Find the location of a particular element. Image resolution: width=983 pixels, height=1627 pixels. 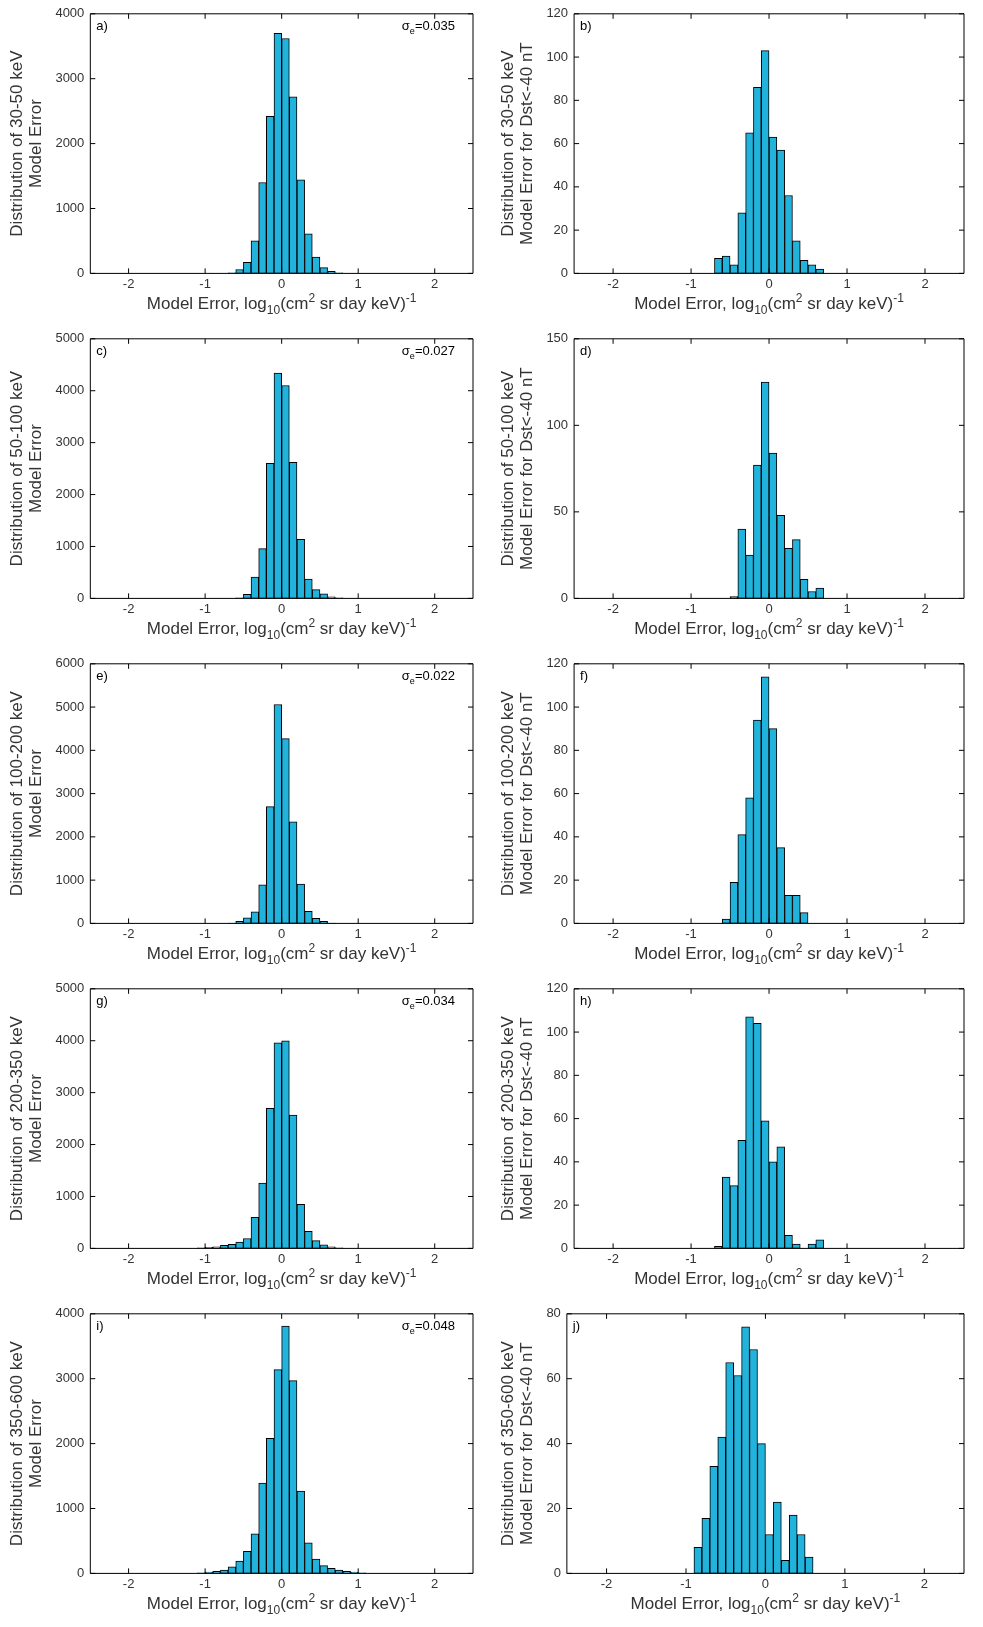

y-axis-title: Distribution of 100-200 keV Model Error is located at coordinates (26, 793).